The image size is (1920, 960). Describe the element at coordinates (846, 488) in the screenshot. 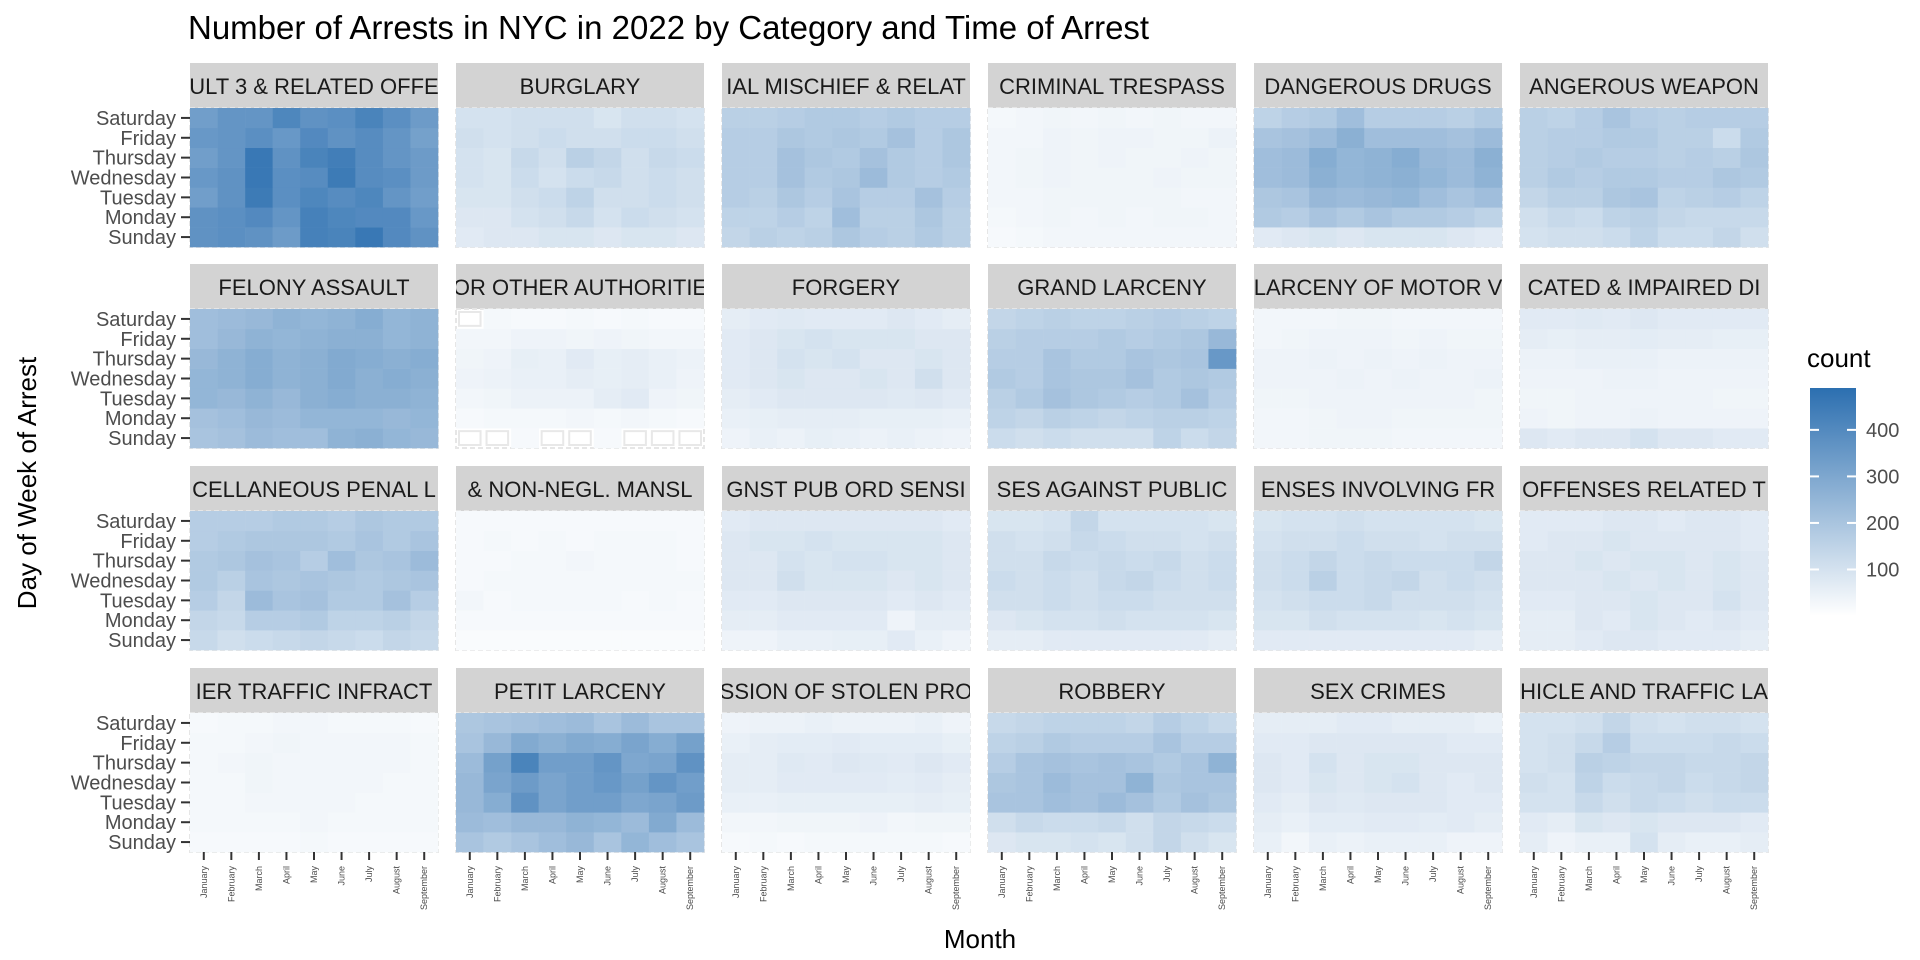

I see `facet-strip` at that location.